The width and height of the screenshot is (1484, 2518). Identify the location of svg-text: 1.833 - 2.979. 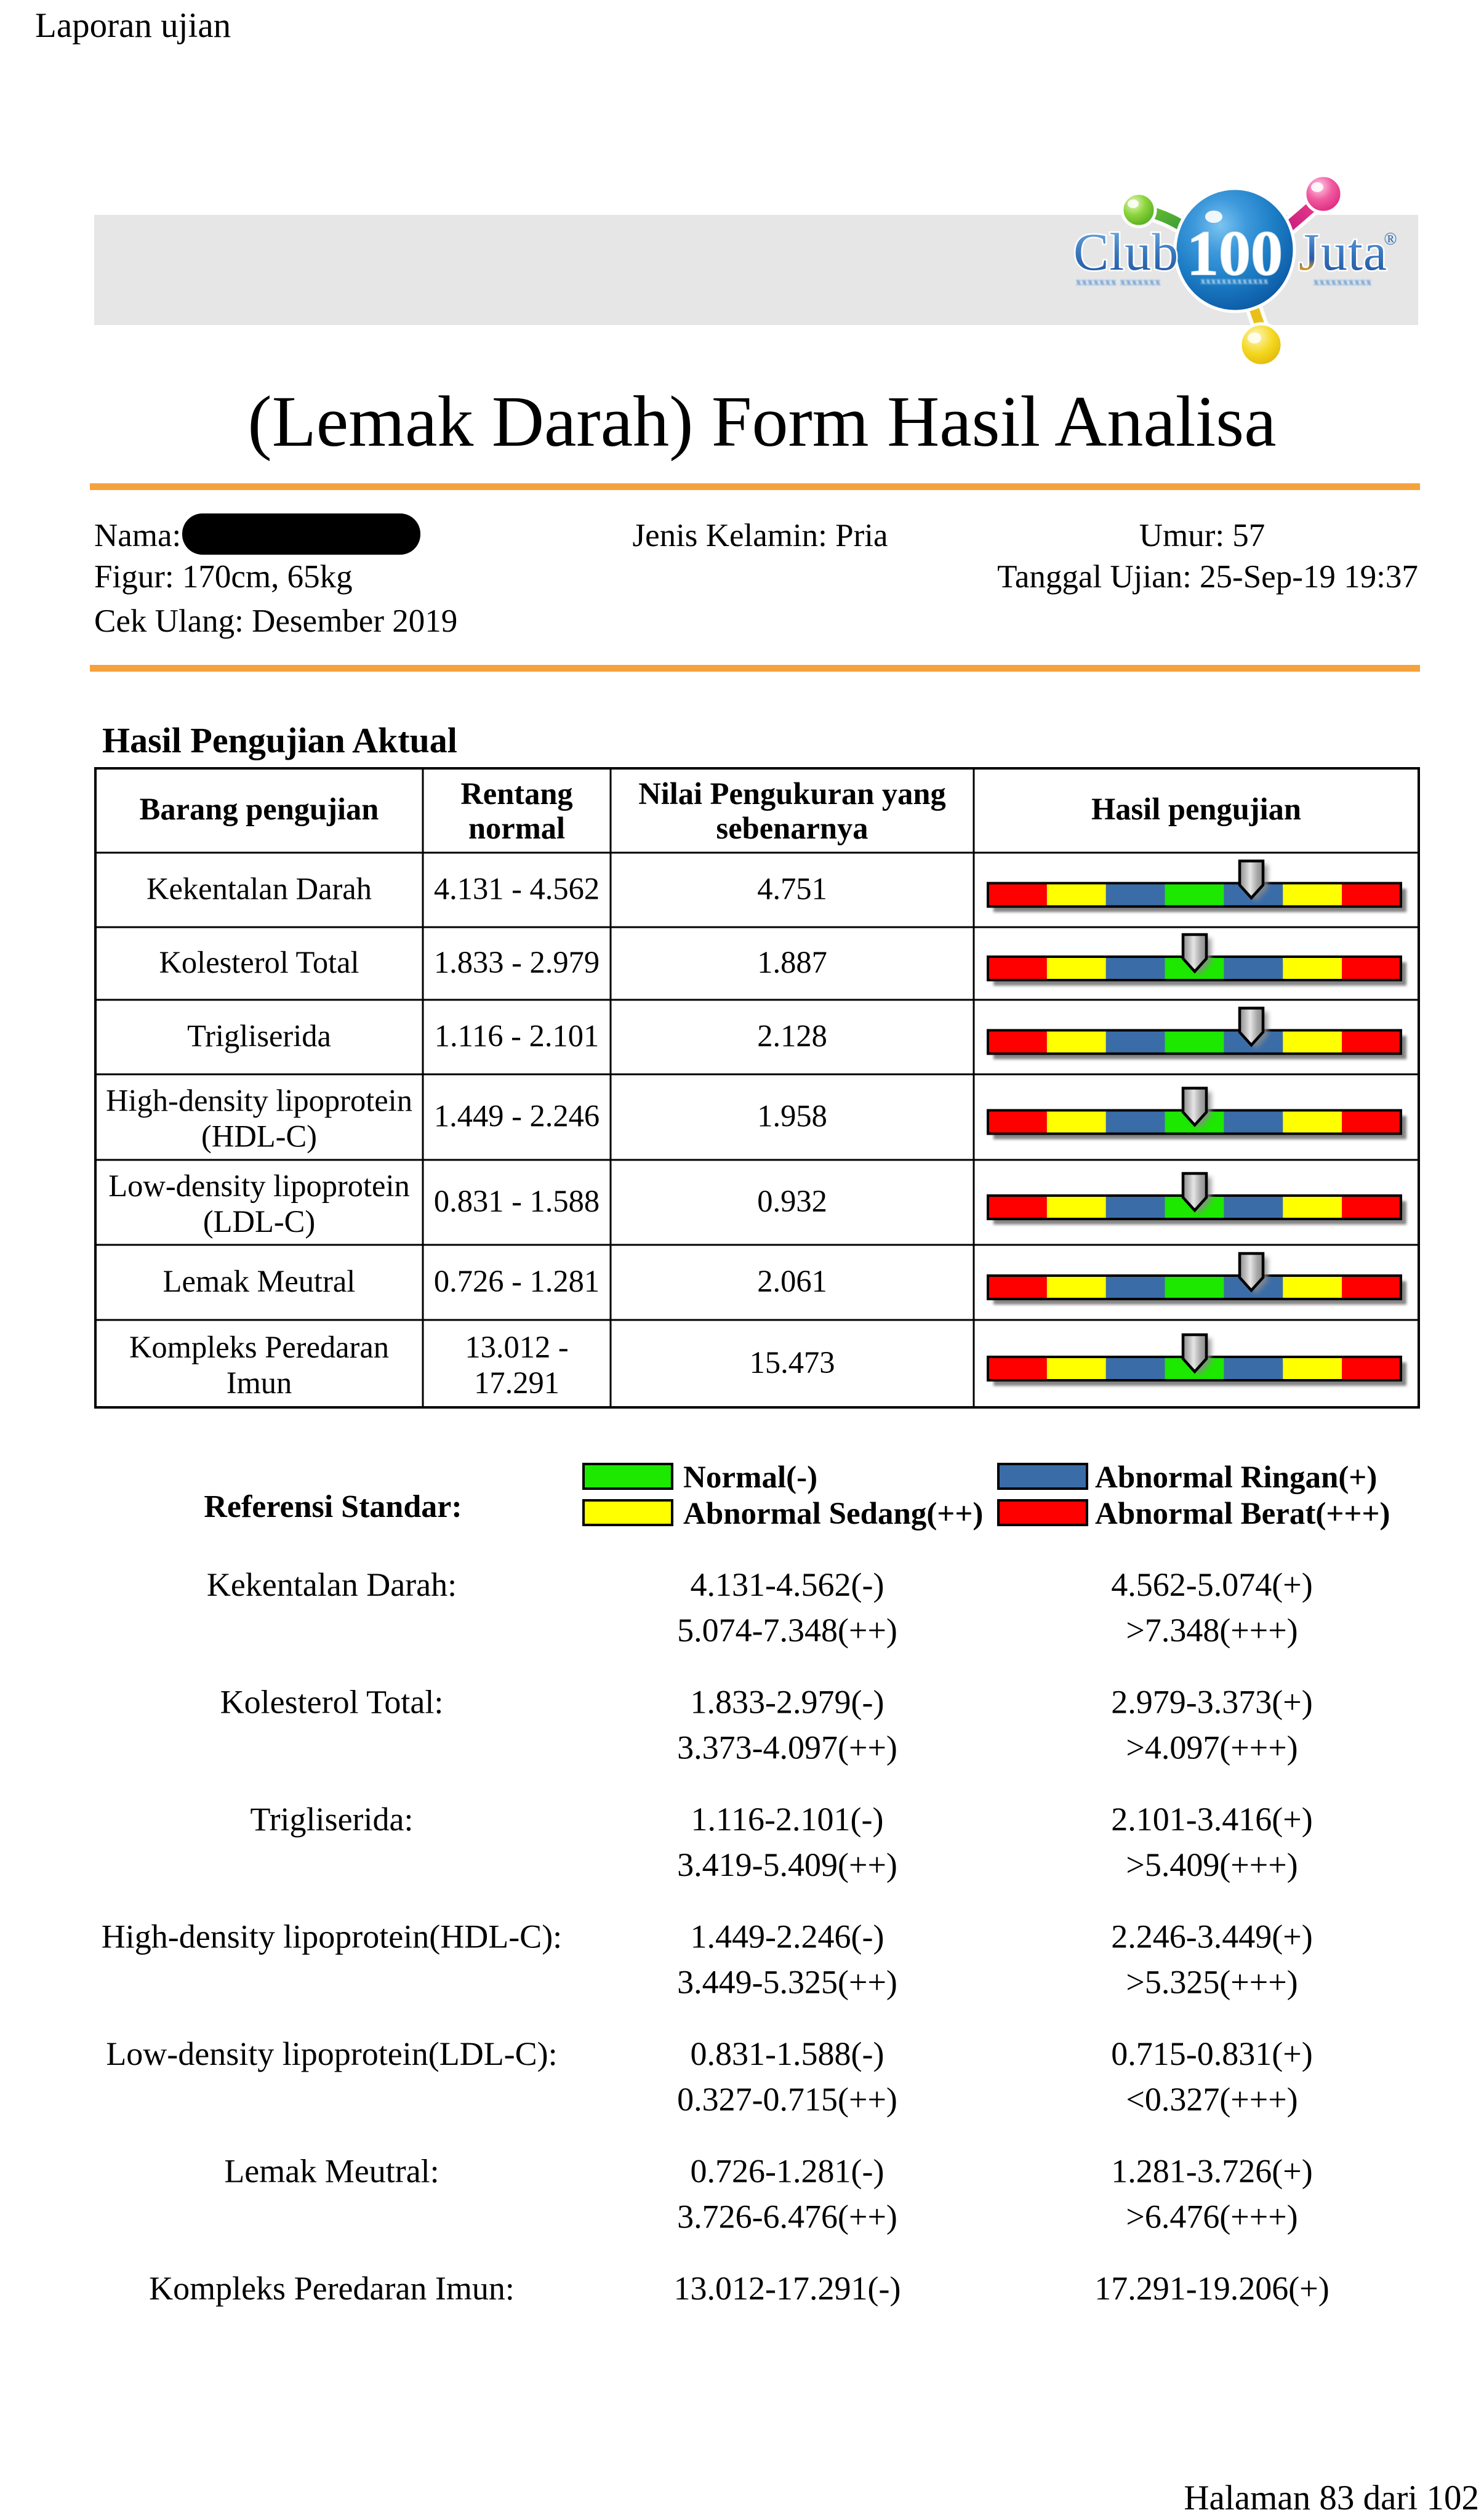
(517, 962).